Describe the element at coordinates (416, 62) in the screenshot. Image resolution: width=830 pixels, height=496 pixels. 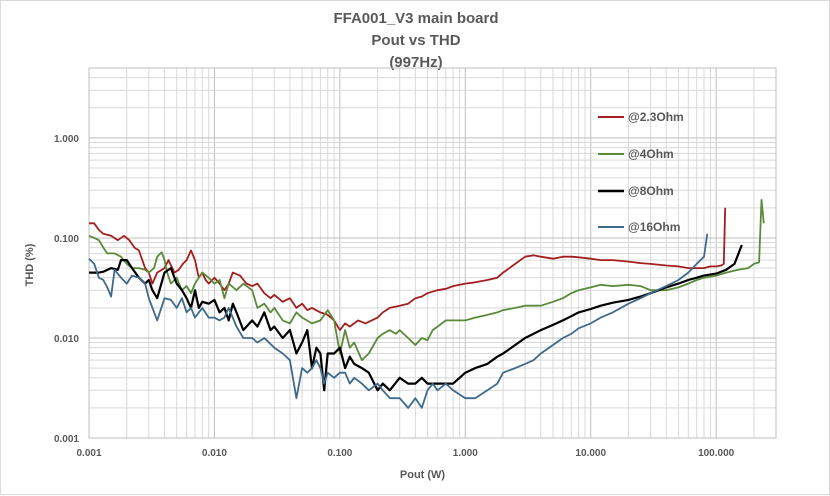
I see `chart-subtitle-frequency: (997Hz)` at that location.